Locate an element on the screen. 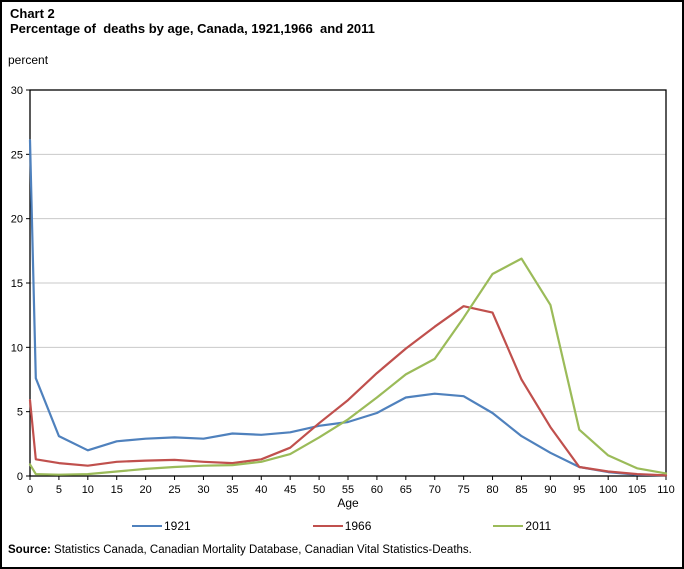  legend-line-swatch-2011 is located at coordinates (508, 526).